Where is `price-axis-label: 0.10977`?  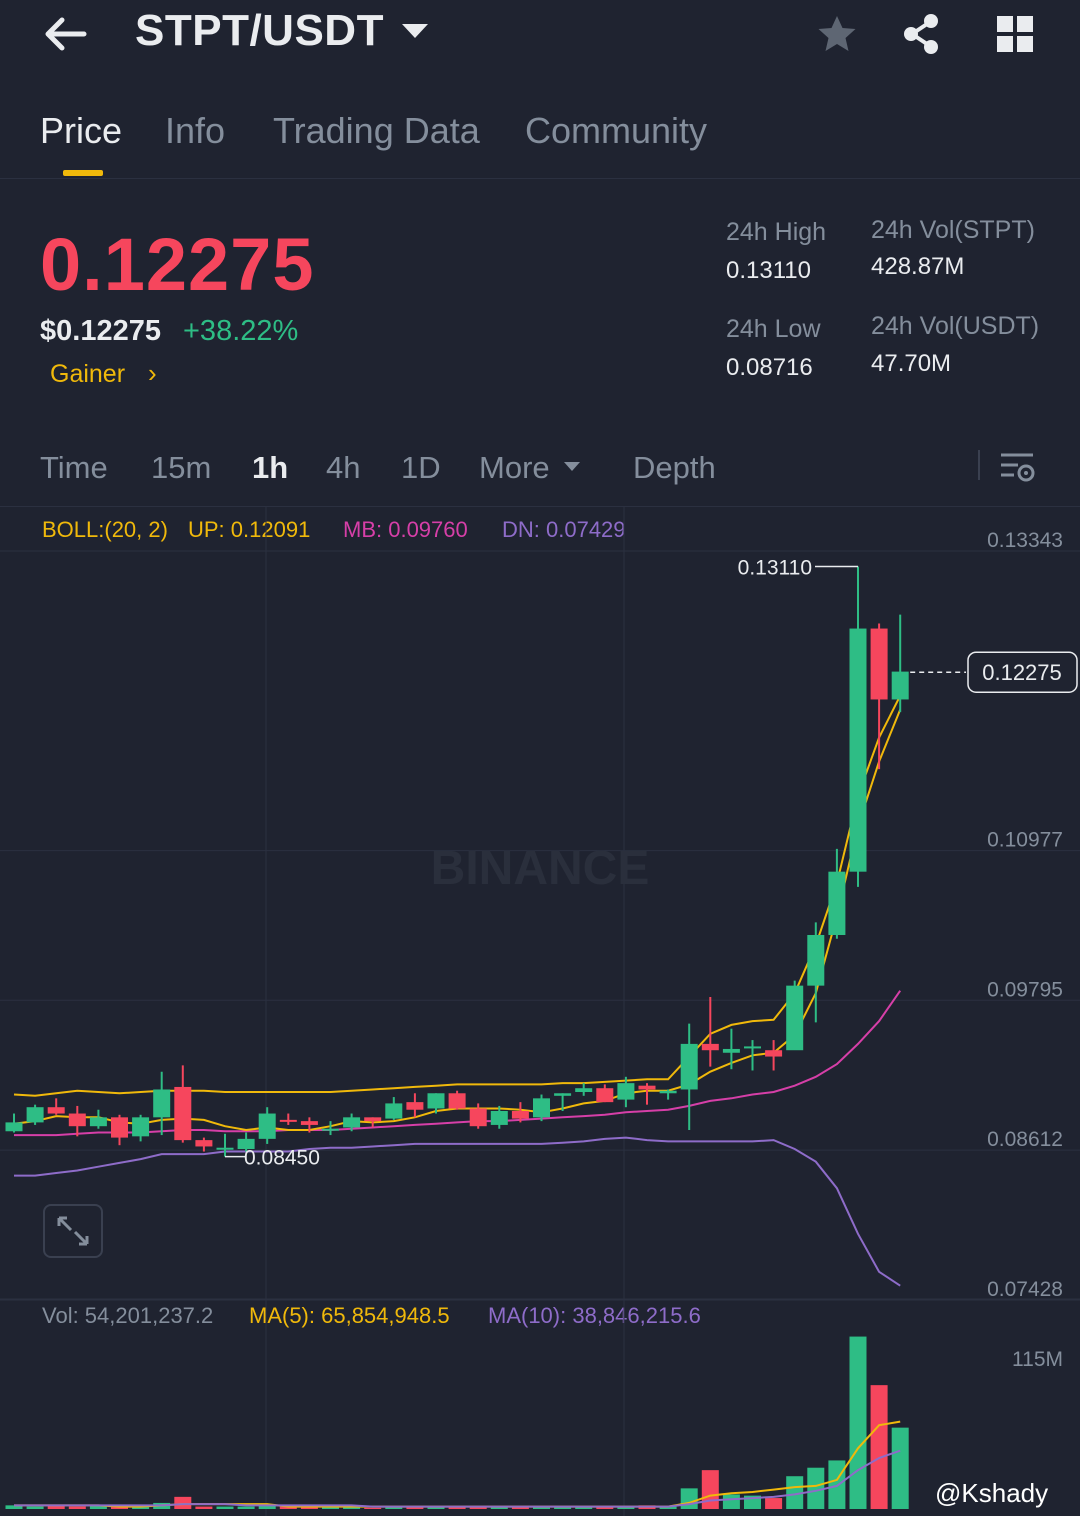
price-axis-label: 0.10977 is located at coordinates (1025, 840).